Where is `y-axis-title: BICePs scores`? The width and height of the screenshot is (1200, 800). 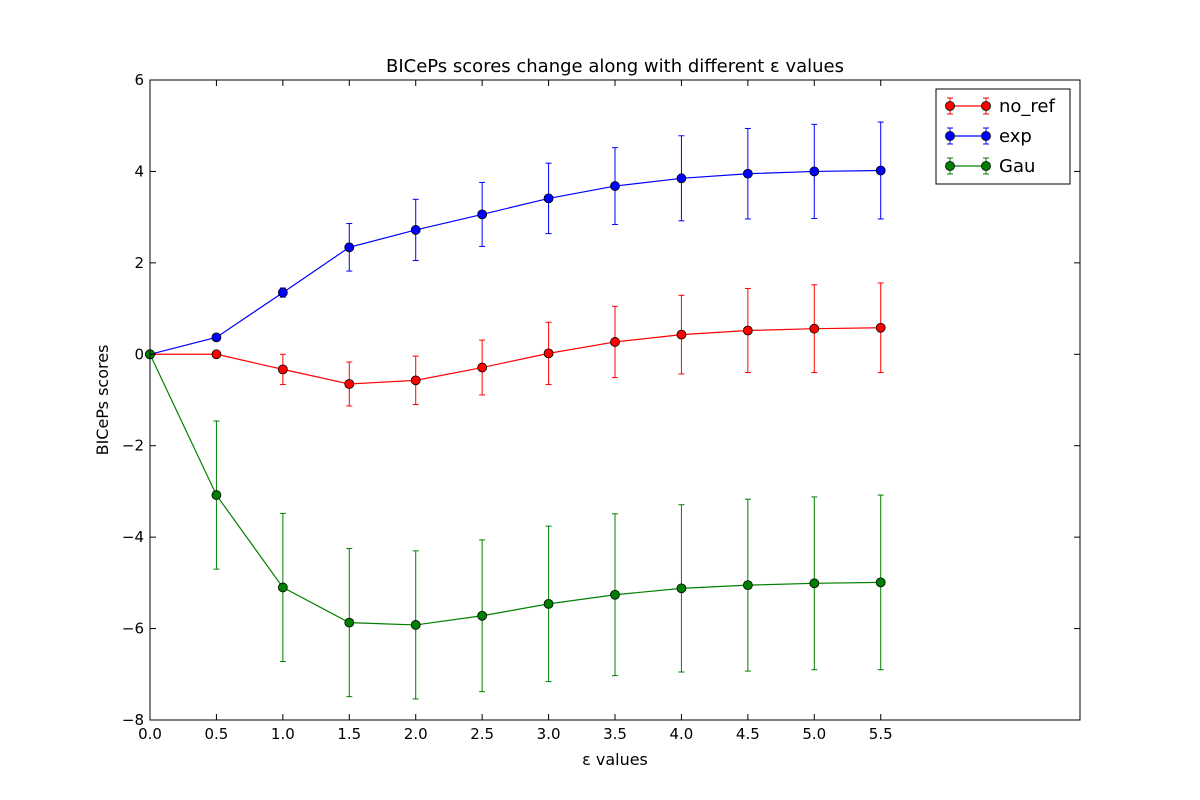
y-axis-title: BICePs scores is located at coordinates (102, 400).